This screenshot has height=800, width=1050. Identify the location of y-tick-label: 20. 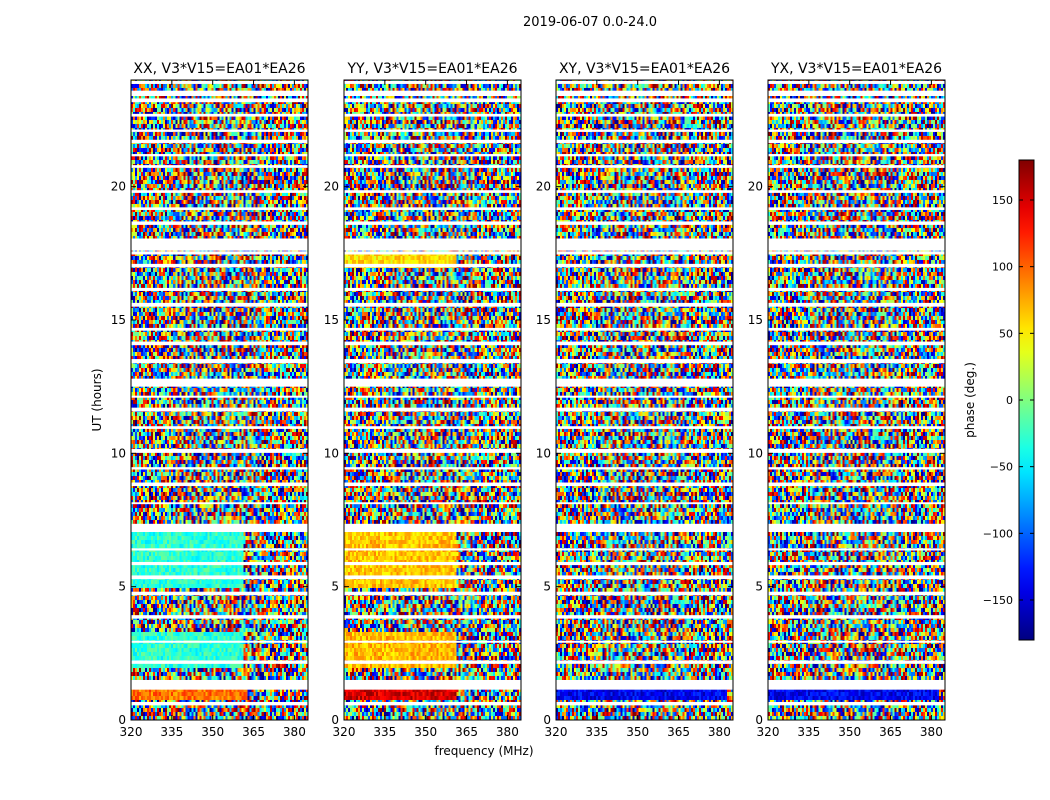
(118, 187).